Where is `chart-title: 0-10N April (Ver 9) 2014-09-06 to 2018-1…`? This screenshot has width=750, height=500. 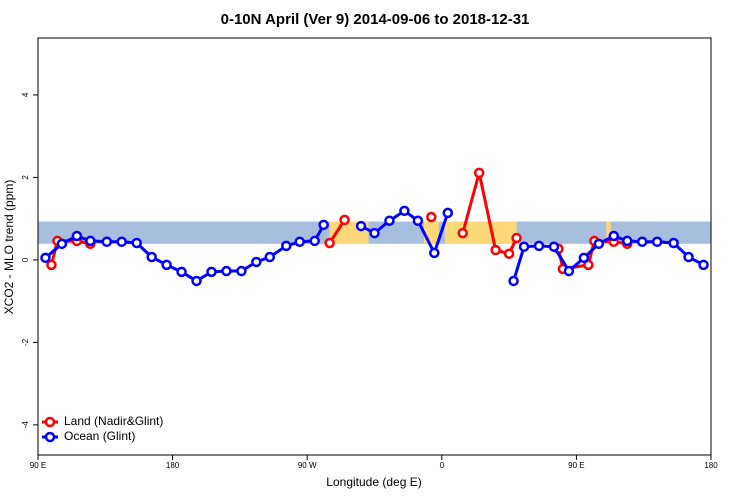 chart-title: 0-10N April (Ver 9) 2014-09-06 to 2018-1… is located at coordinates (375, 19).